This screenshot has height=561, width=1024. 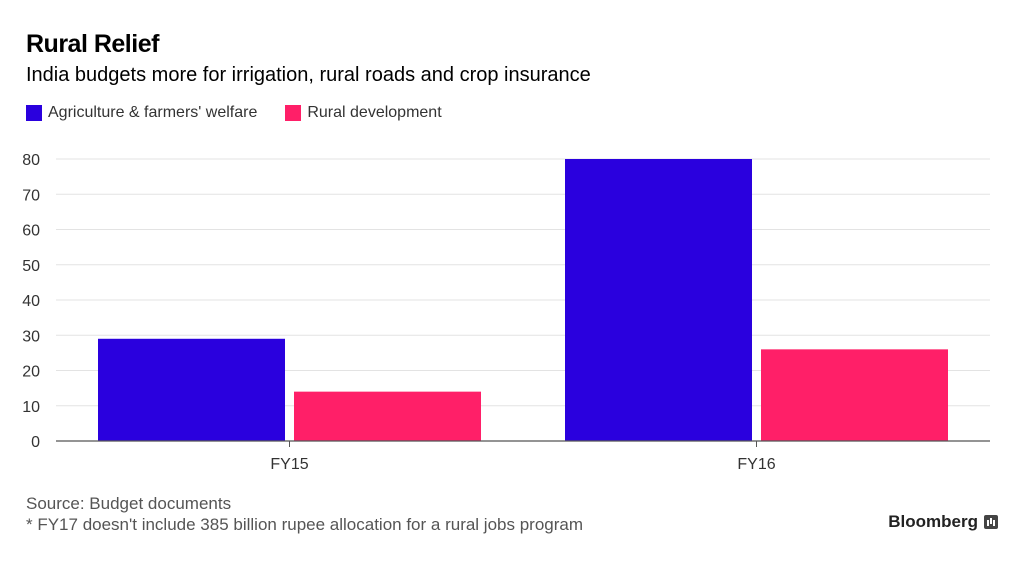 I want to click on legend-item-rural-development: Rural development, so click(x=363, y=113).